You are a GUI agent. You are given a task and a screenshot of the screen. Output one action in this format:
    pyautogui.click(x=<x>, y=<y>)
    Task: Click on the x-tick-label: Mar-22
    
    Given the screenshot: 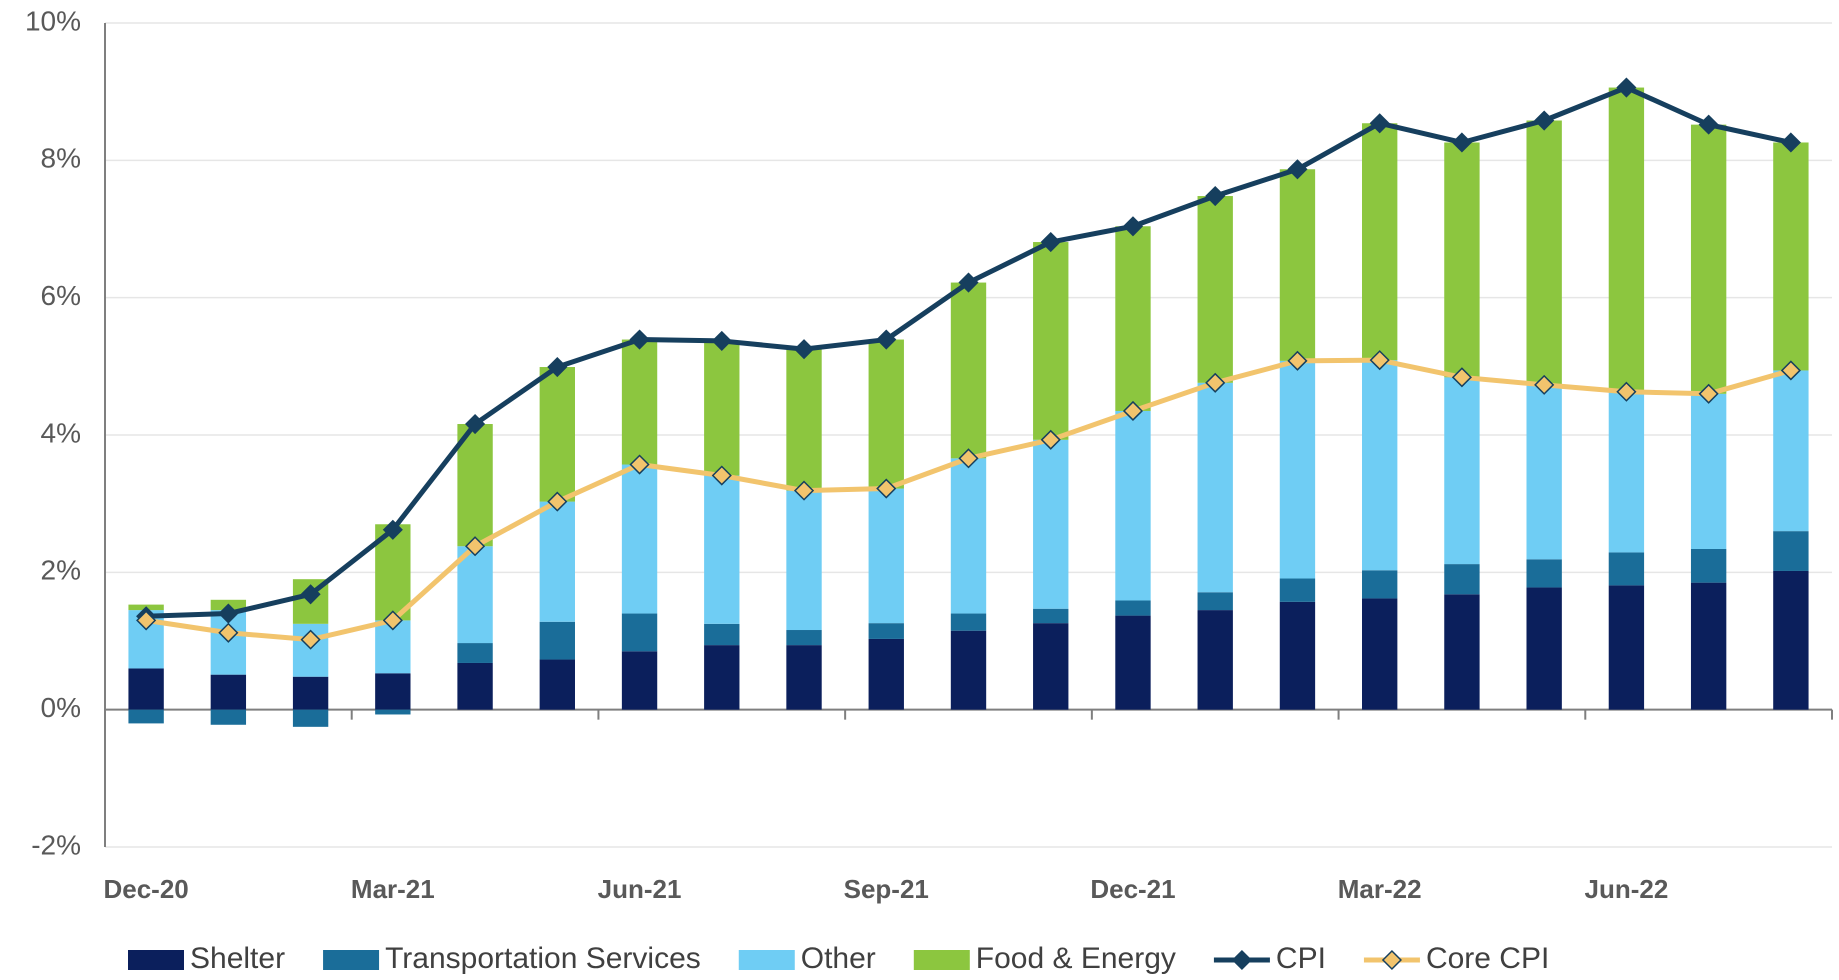 What is the action you would take?
    pyautogui.click(x=1380, y=889)
    